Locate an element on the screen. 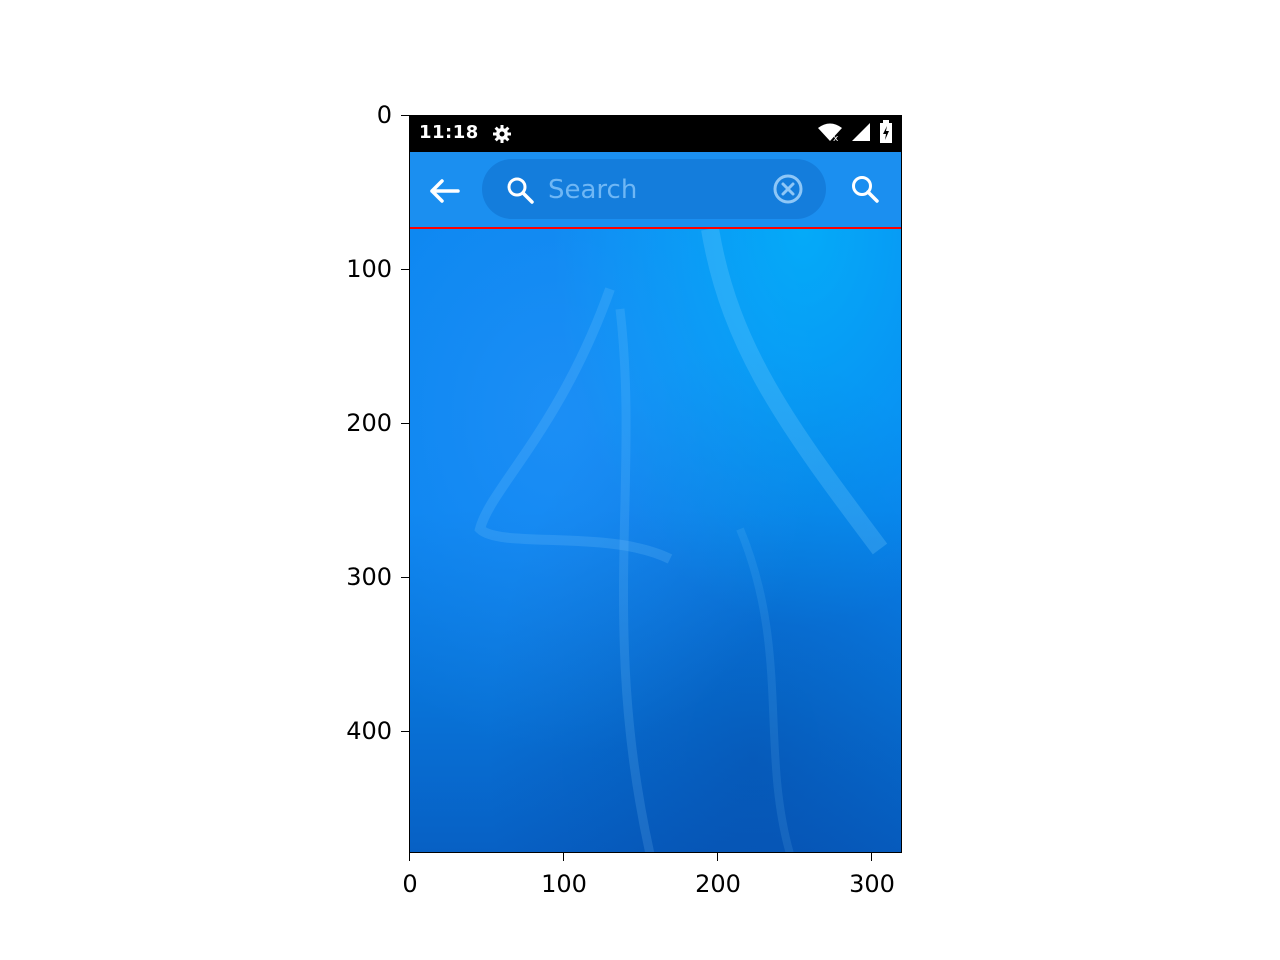 The width and height of the screenshot is (1280, 960). status-bar: 11:18 is located at coordinates (655, 134).